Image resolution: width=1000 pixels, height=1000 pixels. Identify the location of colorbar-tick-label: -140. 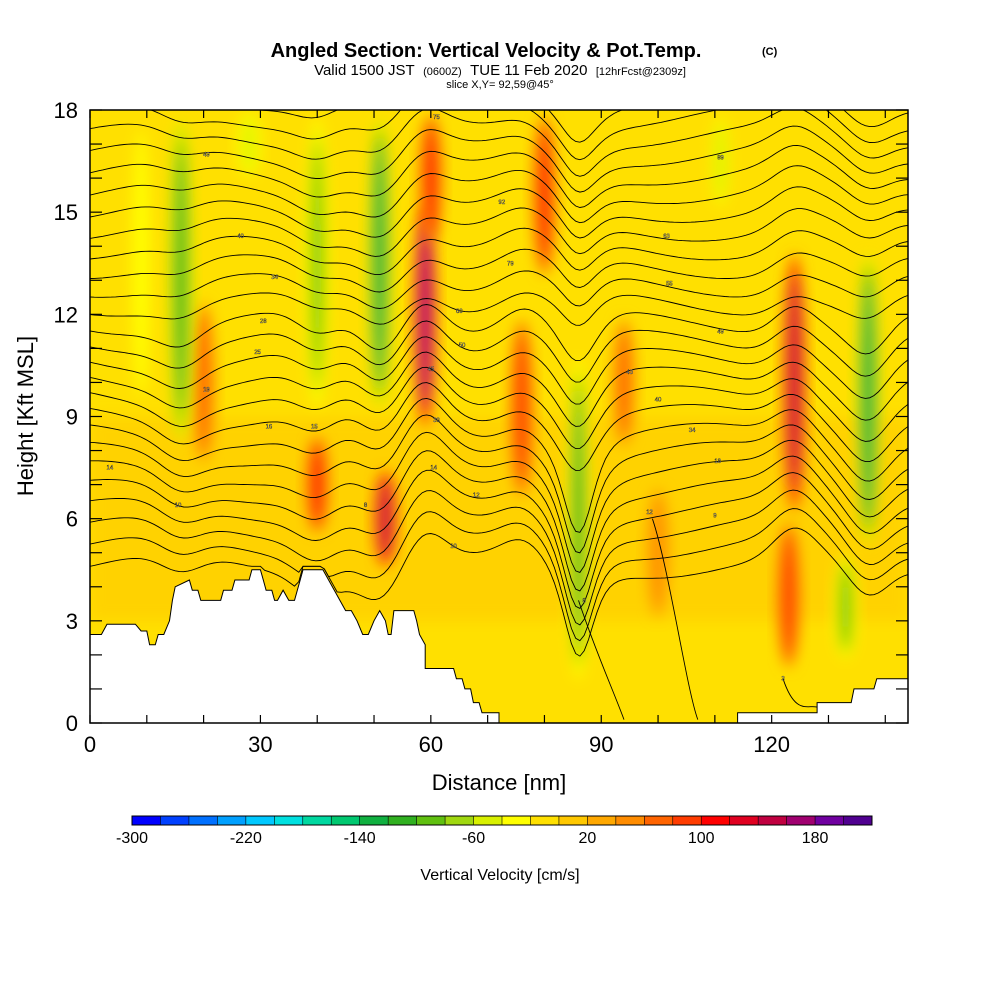
(360, 838).